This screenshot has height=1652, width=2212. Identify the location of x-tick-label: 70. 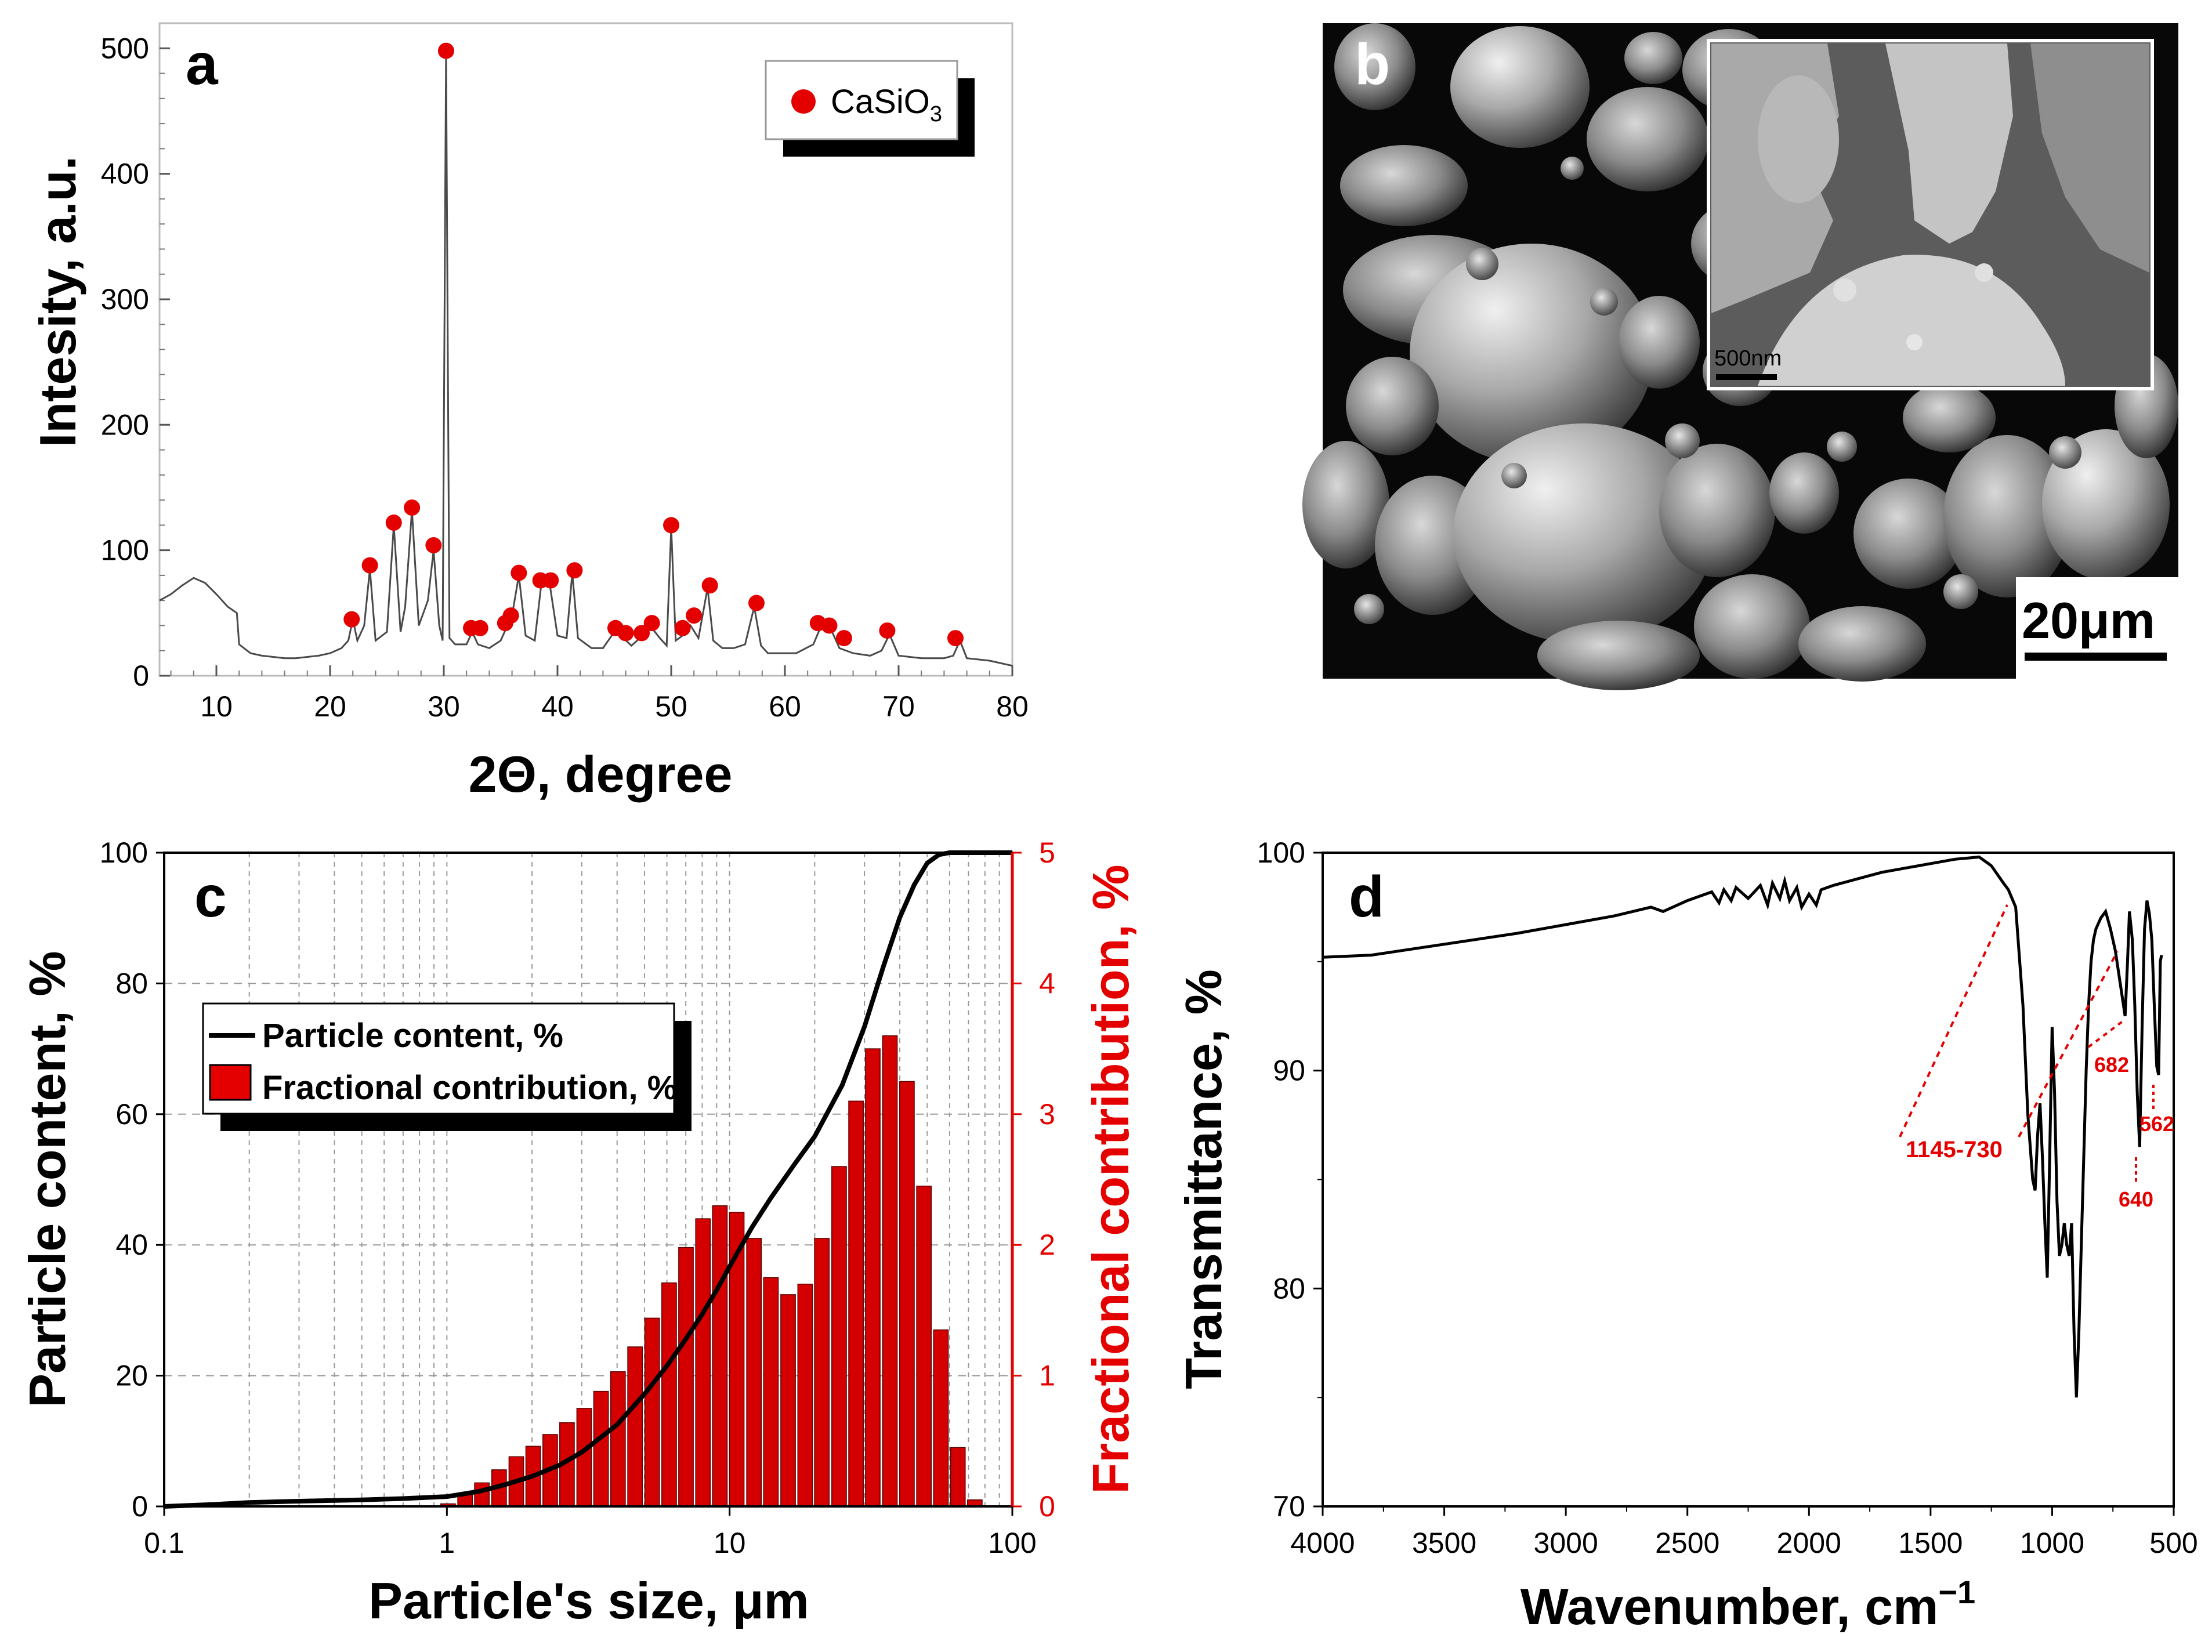
(898, 706).